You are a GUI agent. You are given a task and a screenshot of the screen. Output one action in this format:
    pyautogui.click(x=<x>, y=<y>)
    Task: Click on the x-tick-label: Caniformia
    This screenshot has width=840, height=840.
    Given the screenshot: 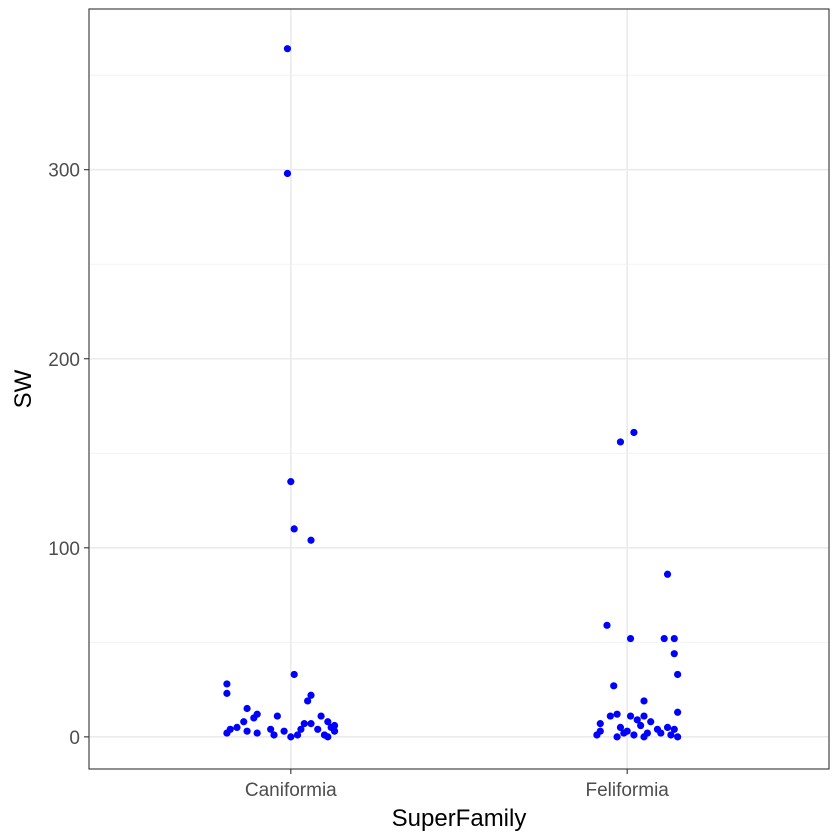 What is the action you would take?
    pyautogui.click(x=291, y=790)
    